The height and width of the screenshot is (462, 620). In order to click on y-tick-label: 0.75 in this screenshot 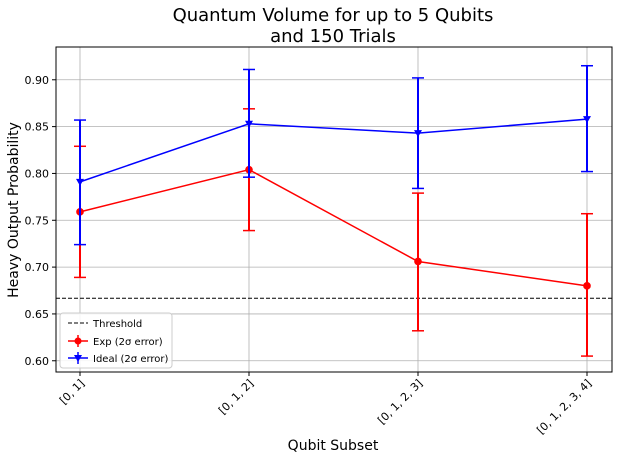, I will do `click(37, 220)`.